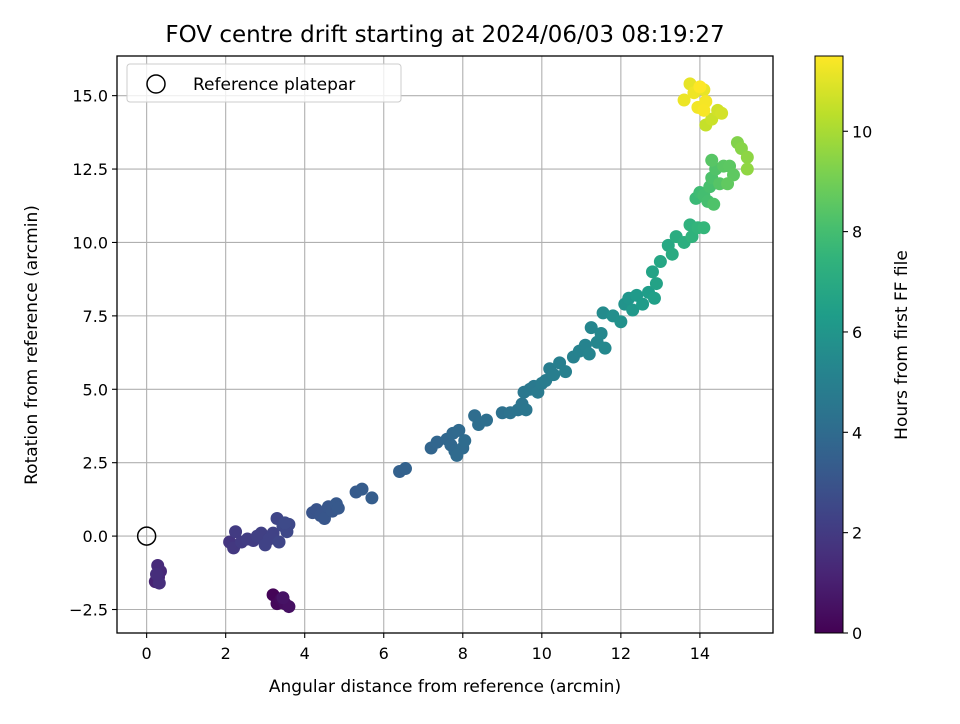  I want to click on y-tick-label: 15.0, so click(90, 96).